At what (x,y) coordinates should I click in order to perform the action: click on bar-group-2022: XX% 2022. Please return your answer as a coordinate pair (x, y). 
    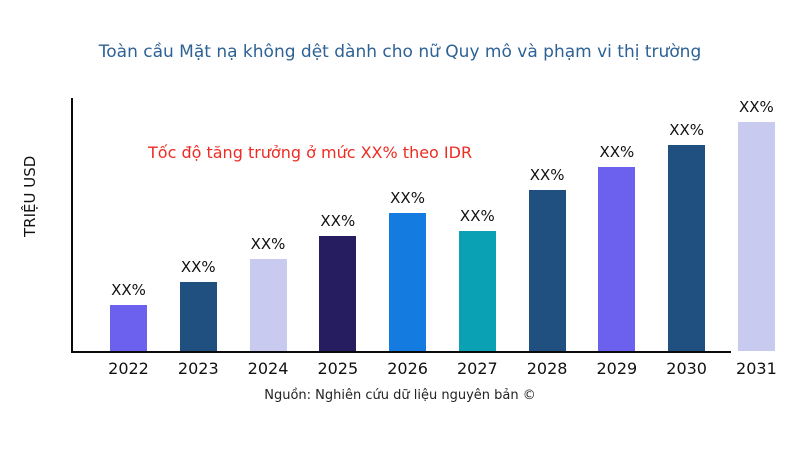
    Looking at the image, I should click on (128, 329).